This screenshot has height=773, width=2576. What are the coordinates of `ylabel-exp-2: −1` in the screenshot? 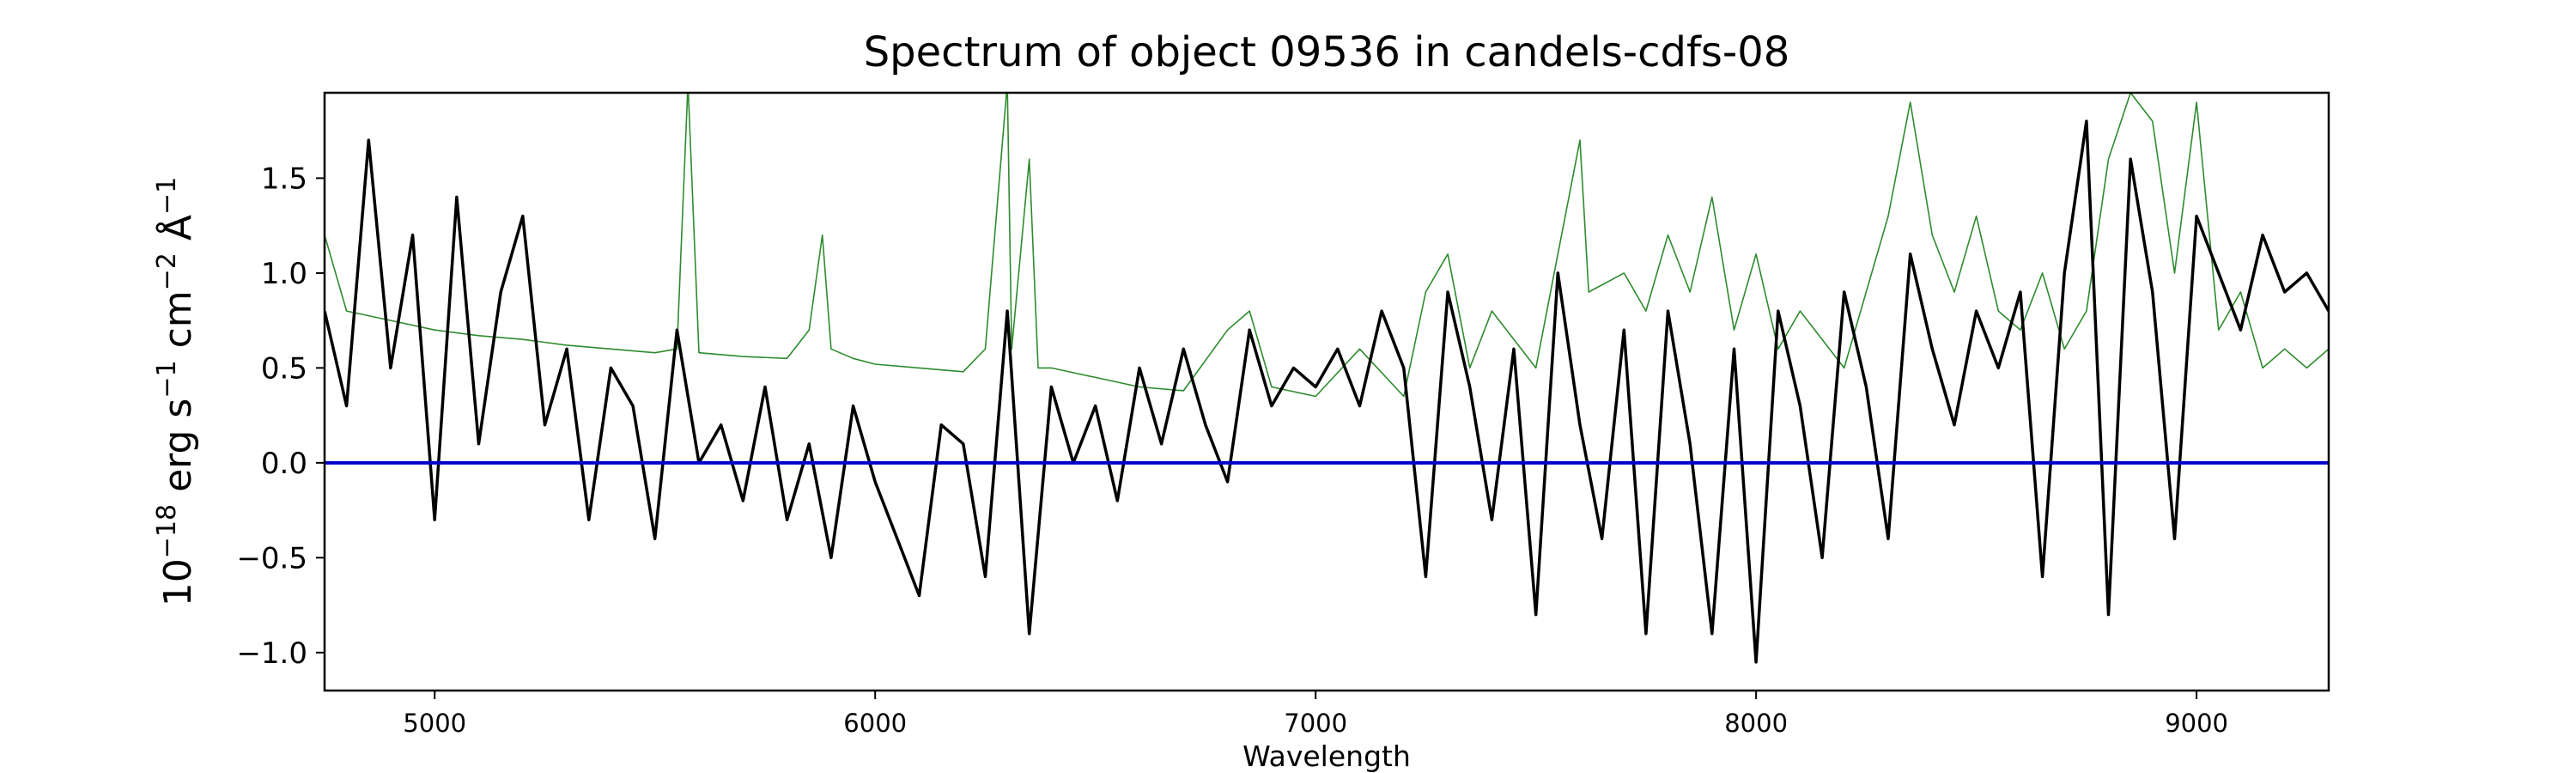 It's located at (167, 379).